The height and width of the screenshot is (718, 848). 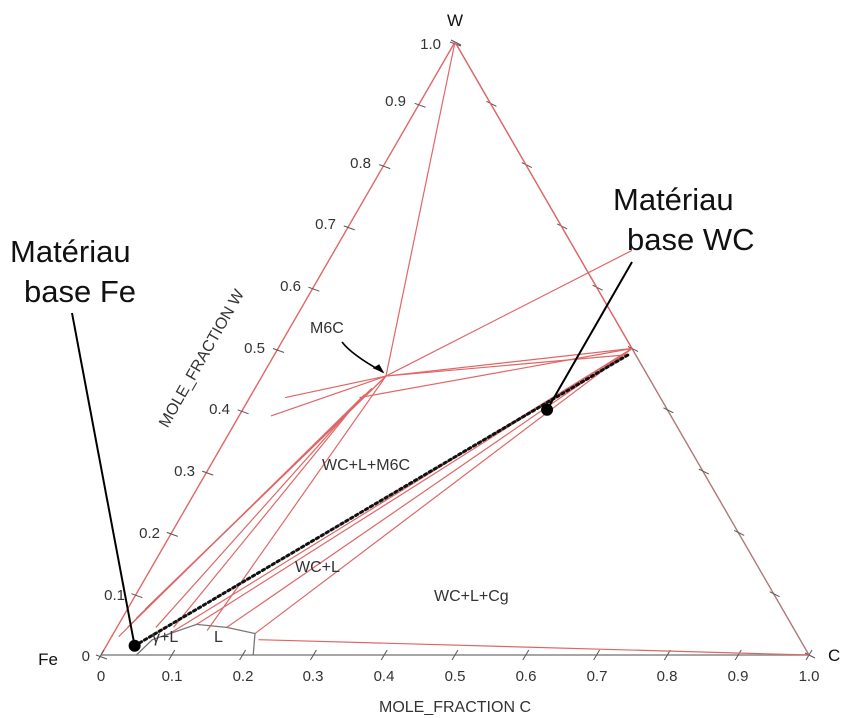 I want to click on pointer-base-fe, so click(x=103, y=479).